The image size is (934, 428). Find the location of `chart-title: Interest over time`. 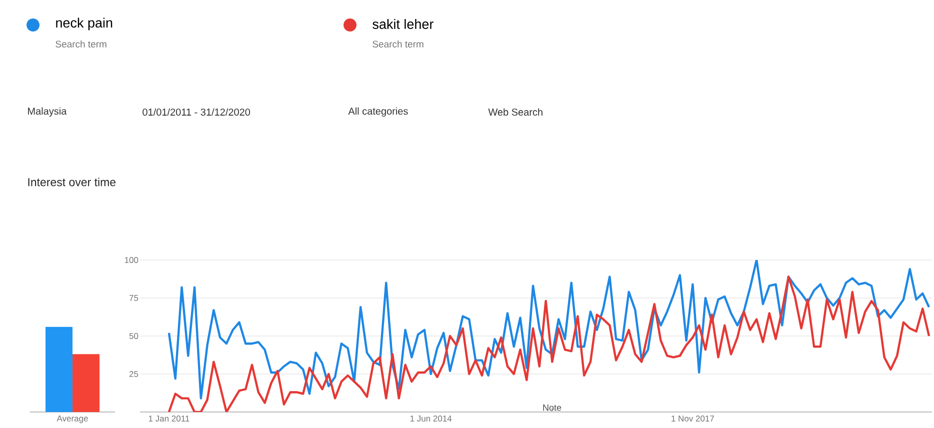

chart-title: Interest over time is located at coordinates (72, 182).